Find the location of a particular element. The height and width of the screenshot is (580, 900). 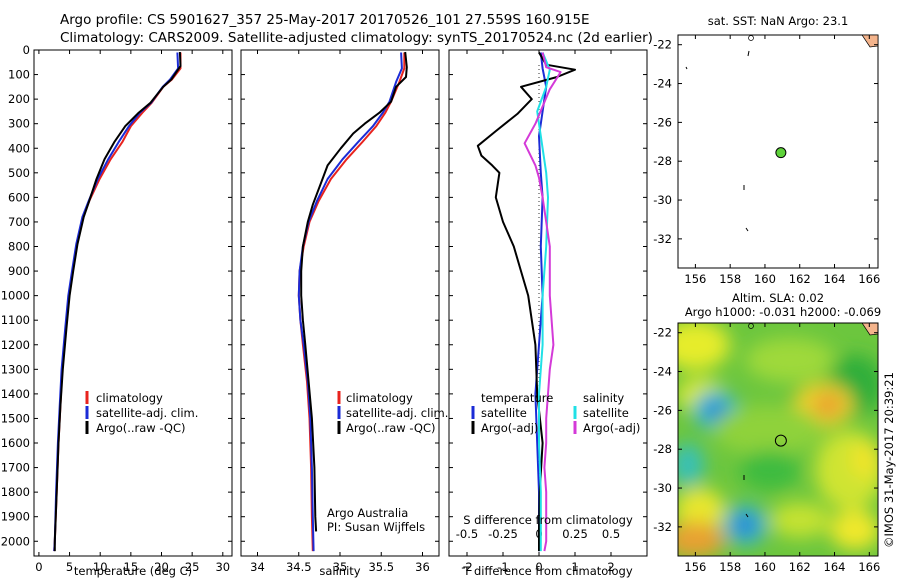

sla-map-axes: 156 158 160 162 164 166 -22 -24 -26 -28 -30 -32 is located at coordinates (766, 448).